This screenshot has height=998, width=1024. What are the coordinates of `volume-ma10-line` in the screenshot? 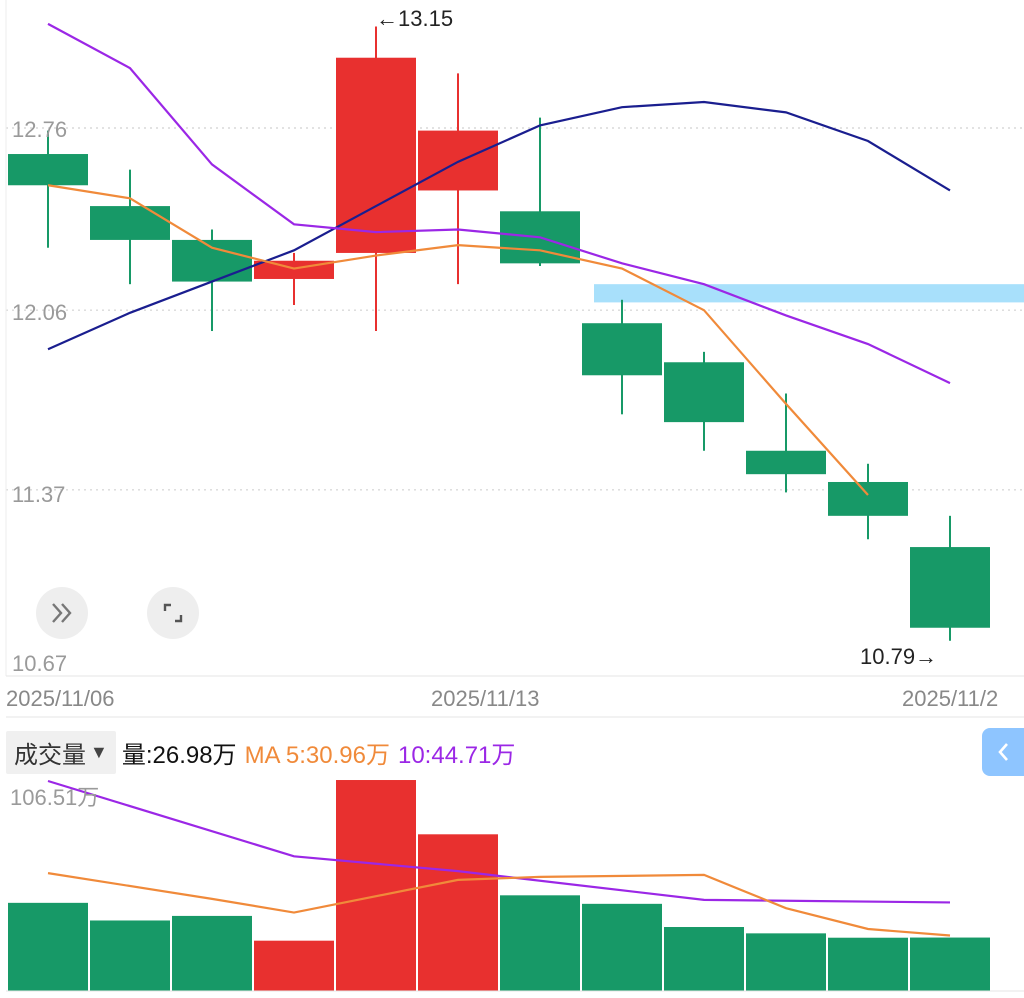 It's located at (499, 841).